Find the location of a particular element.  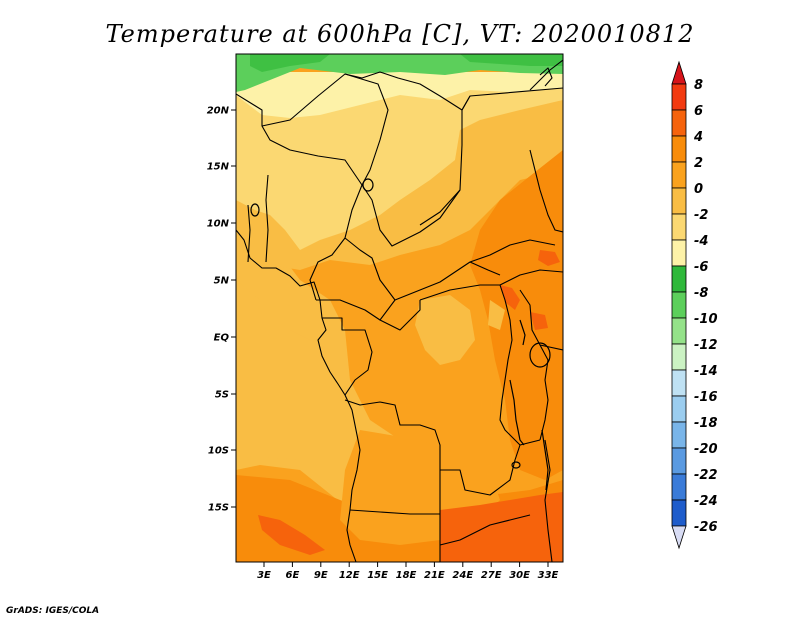

lat-tick-label: 5N is located at coordinates (222, 281).